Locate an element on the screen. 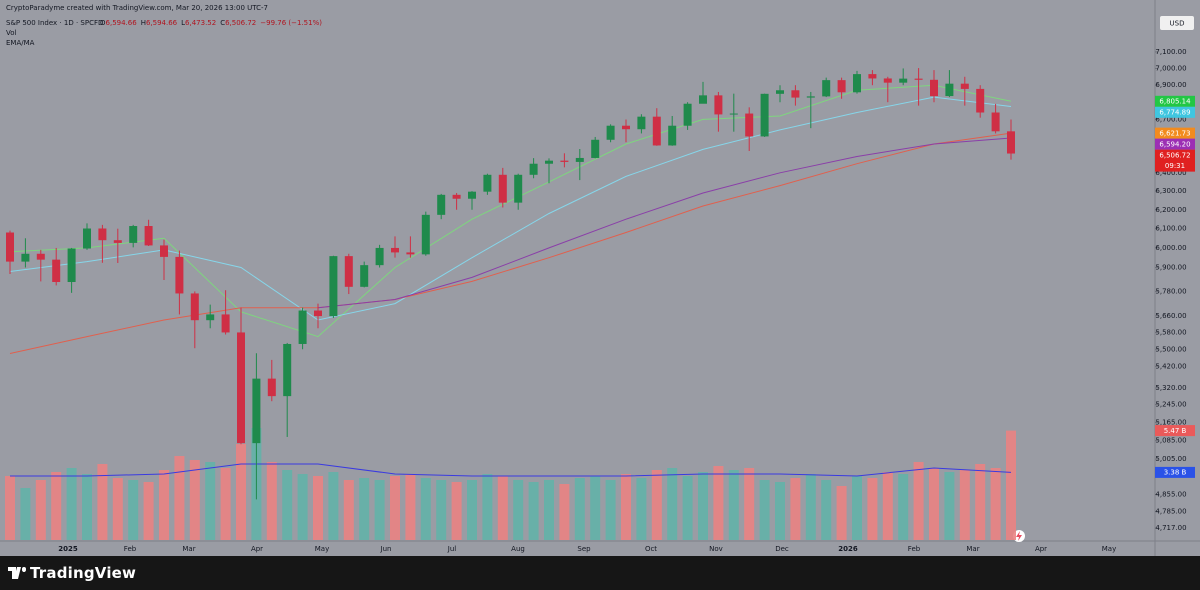 The height and width of the screenshot is (590, 1200). x-tick-label: 2025 is located at coordinates (68, 549).